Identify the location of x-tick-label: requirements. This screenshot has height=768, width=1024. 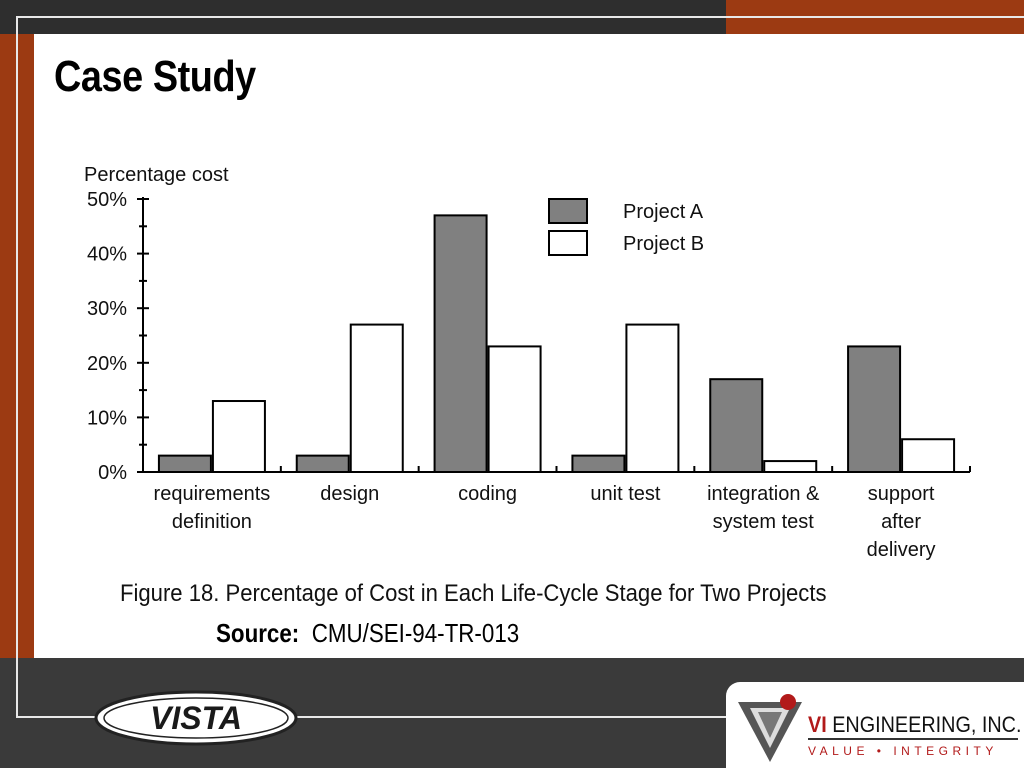
(212, 494).